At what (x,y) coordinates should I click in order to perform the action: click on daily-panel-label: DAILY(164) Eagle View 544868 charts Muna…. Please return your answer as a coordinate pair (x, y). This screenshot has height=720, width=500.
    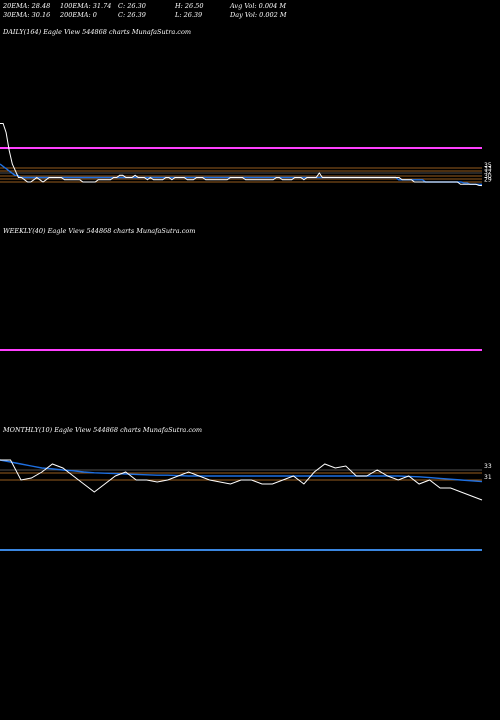
    Looking at the image, I should click on (97, 32).